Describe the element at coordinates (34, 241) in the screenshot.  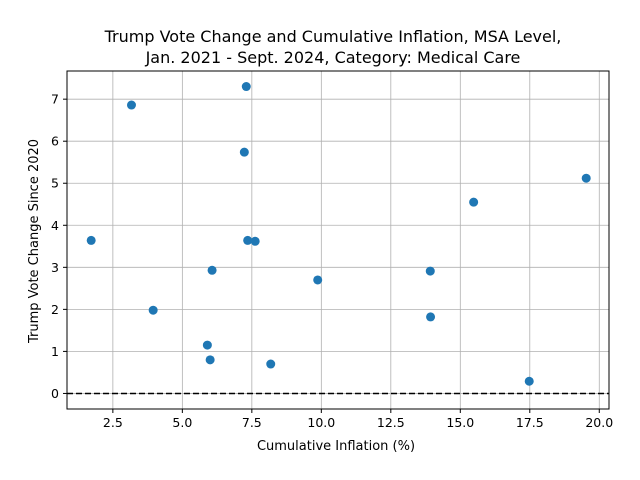
I see `y-axis-label: Trump Vote Change Since 2020` at that location.